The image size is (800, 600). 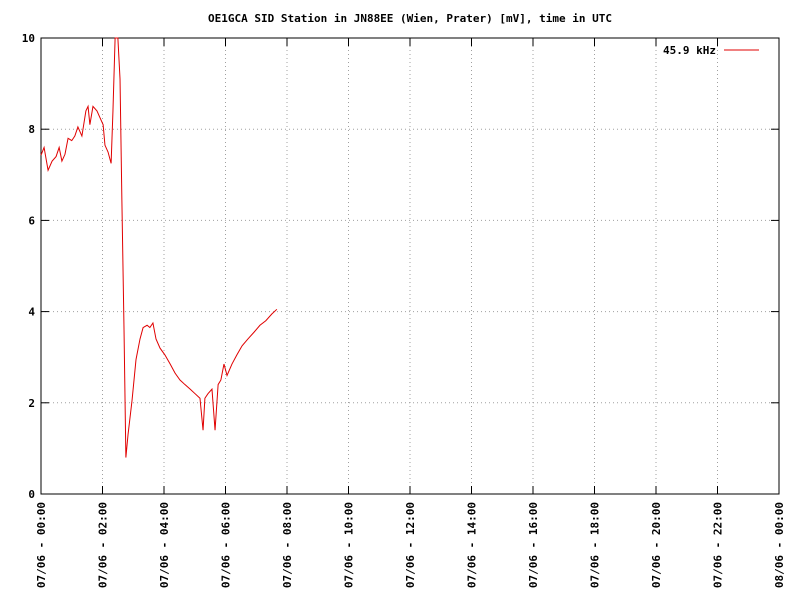 I want to click on x-tick-label: 07/06 - 08:00, so click(x=287, y=545).